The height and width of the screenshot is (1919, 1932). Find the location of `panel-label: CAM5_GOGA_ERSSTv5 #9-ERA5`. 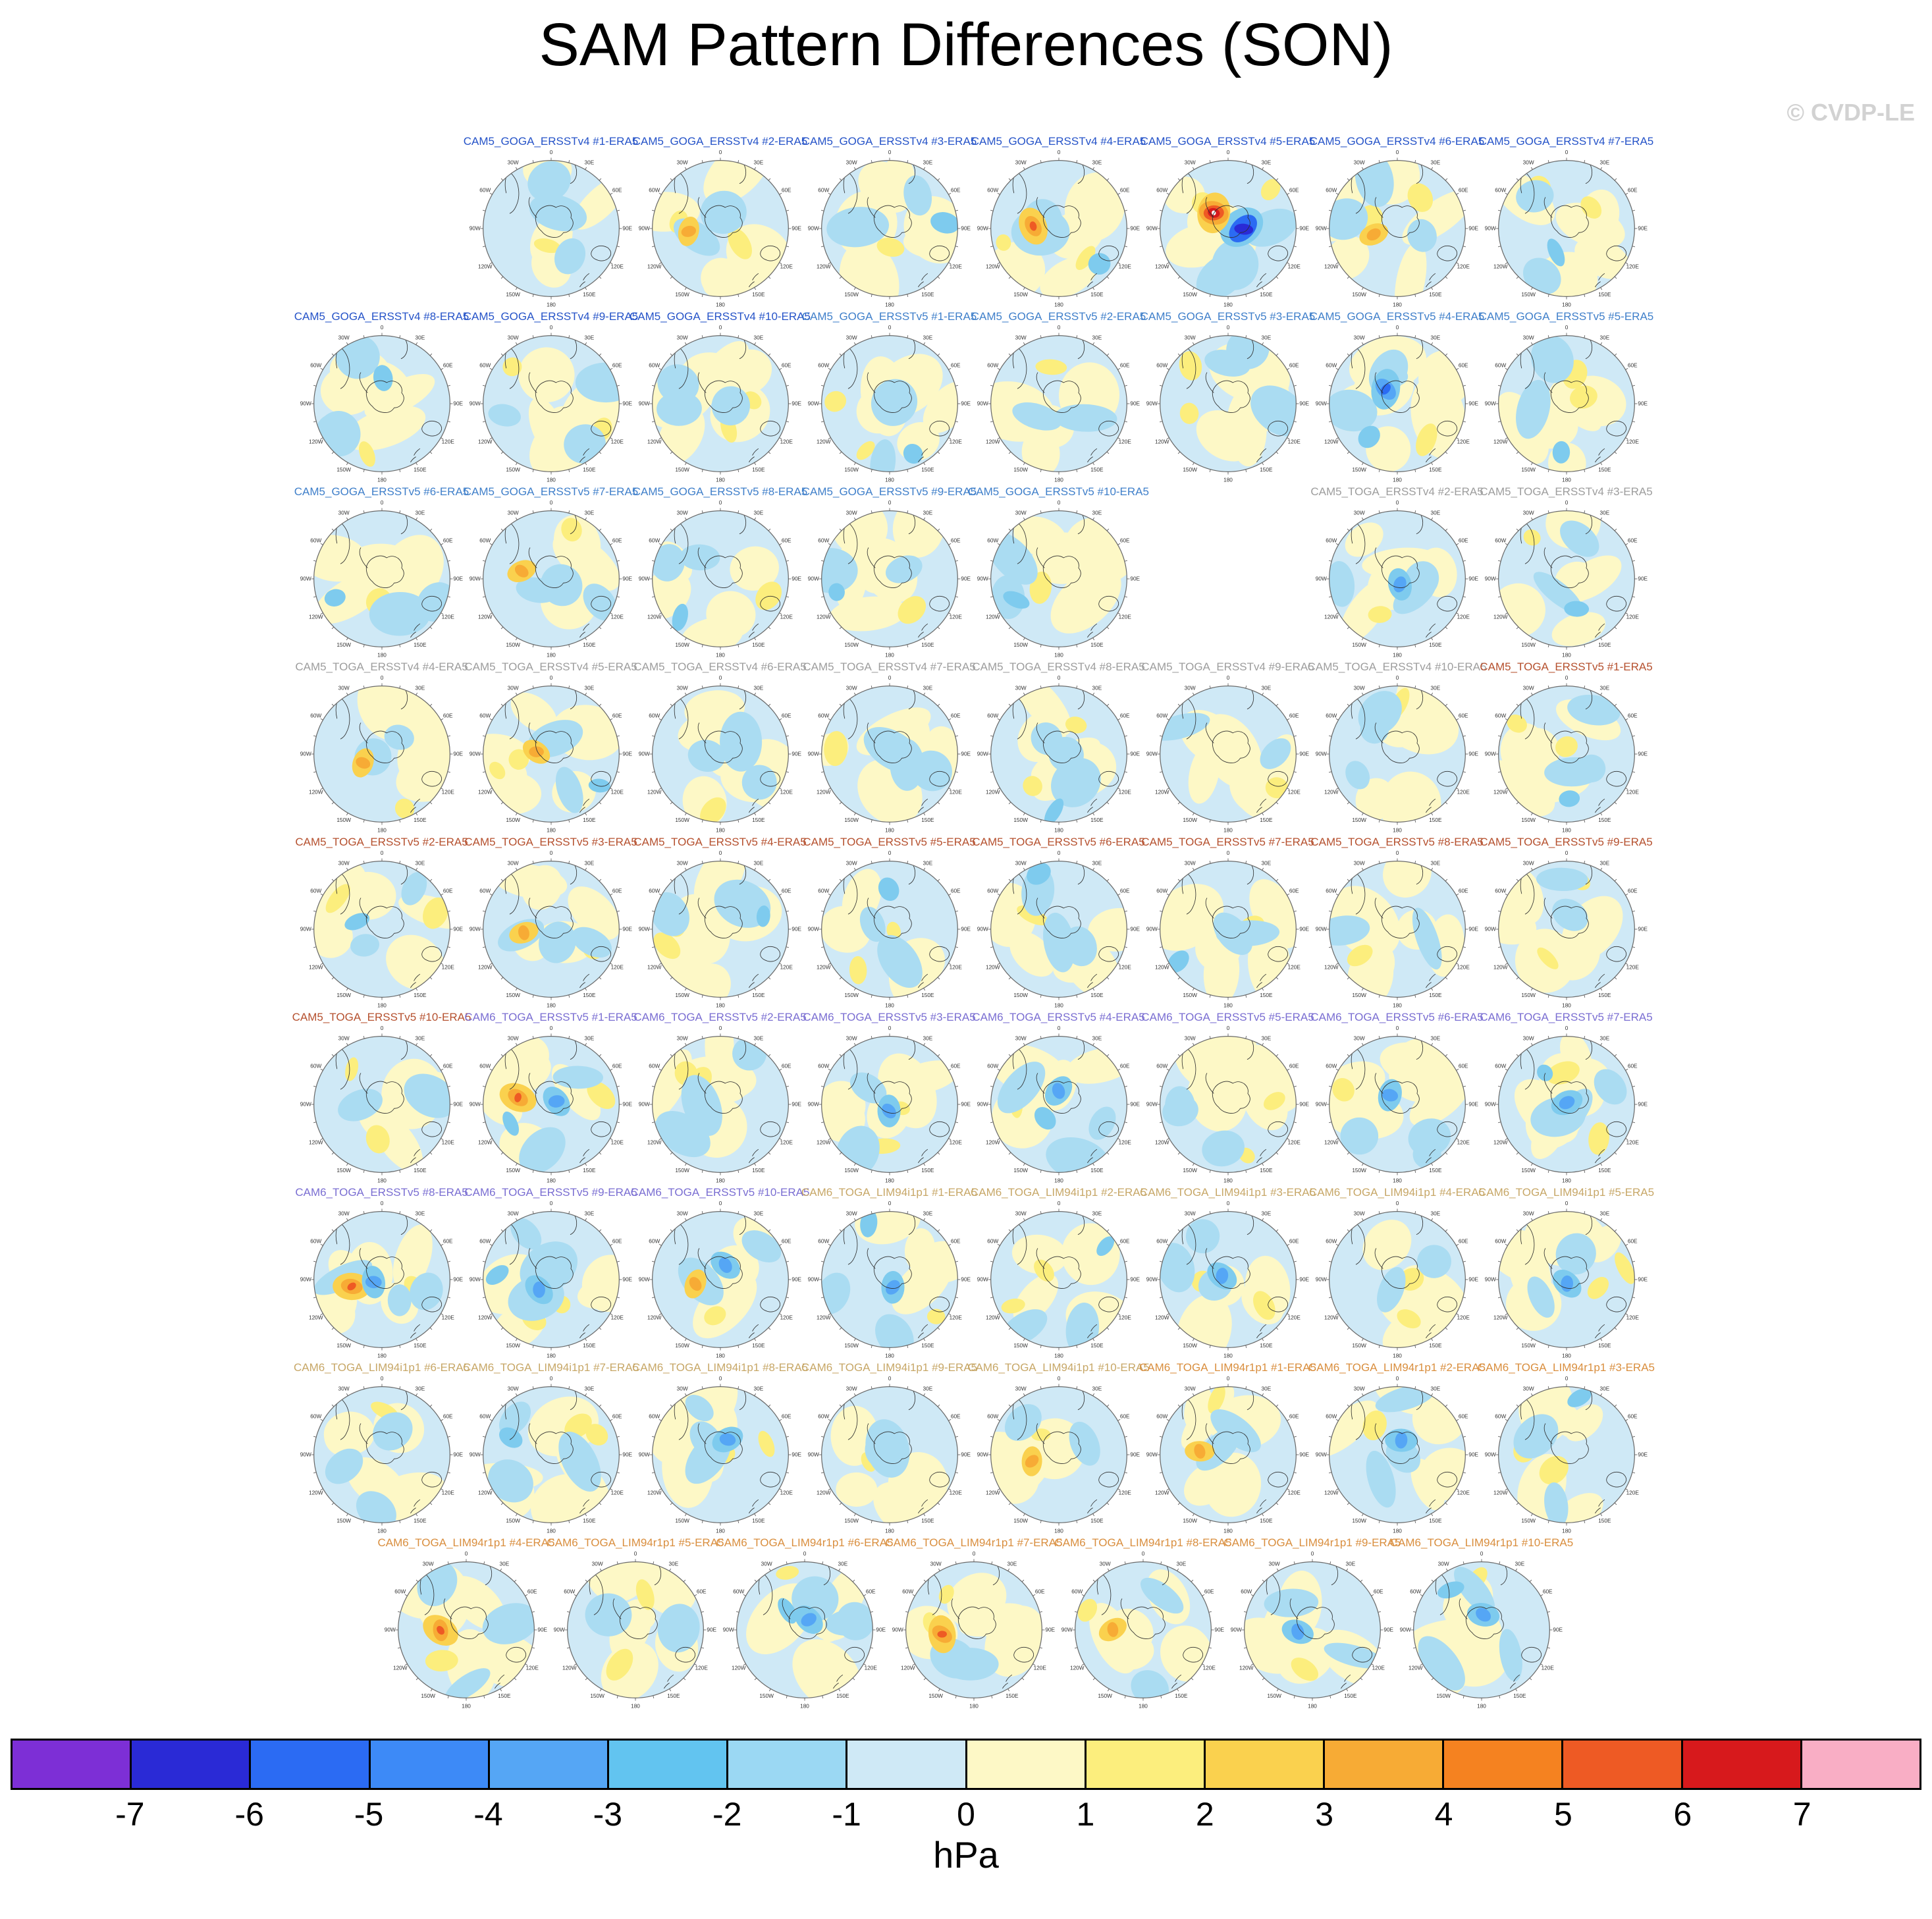

panel-label: CAM5_GOGA_ERSSTv5 #9-ERA5 is located at coordinates (889, 492).